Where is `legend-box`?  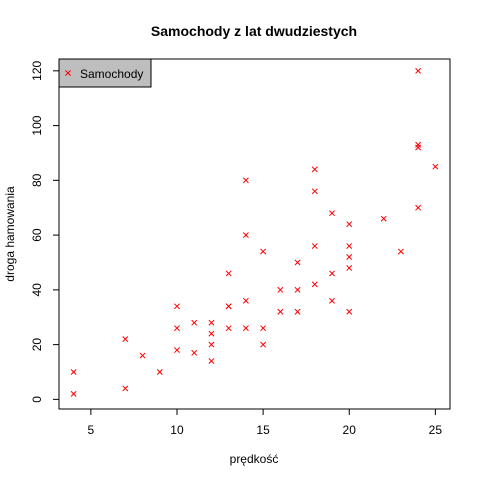
legend-box is located at coordinates (105, 73).